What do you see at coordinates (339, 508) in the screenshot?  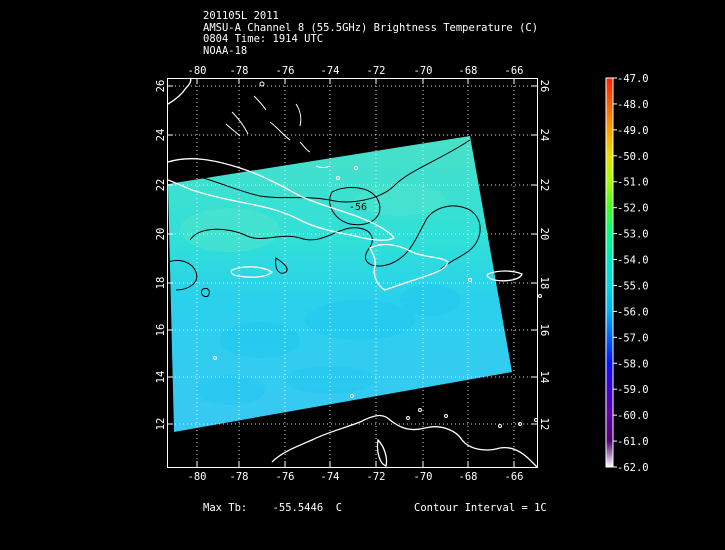 I see `max-tb-unit: C` at bounding box center [339, 508].